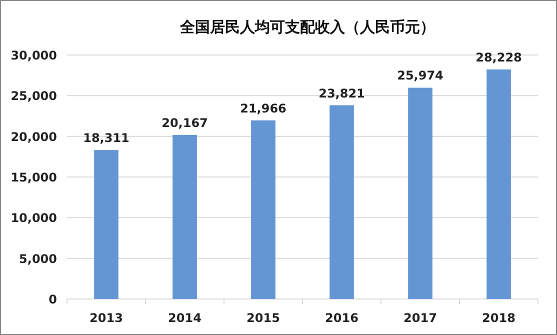 The width and height of the screenshot is (557, 335). What do you see at coordinates (33, 177) in the screenshot?
I see `ytick: 15,000` at bounding box center [33, 177].